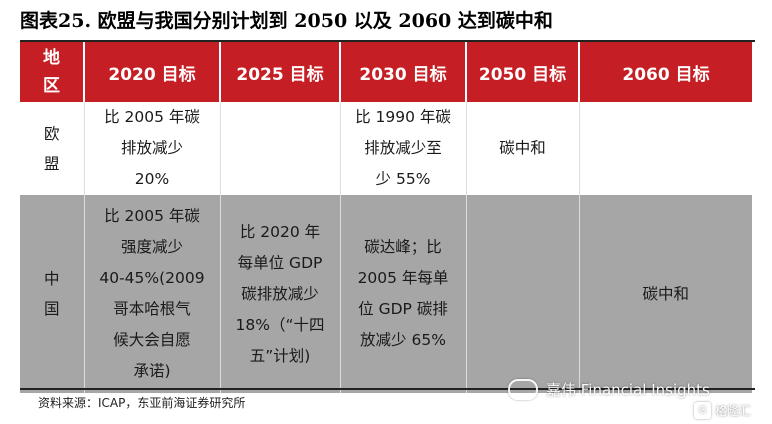  Describe the element at coordinates (523, 294) in the screenshot. I see `china-2050-cell` at that location.